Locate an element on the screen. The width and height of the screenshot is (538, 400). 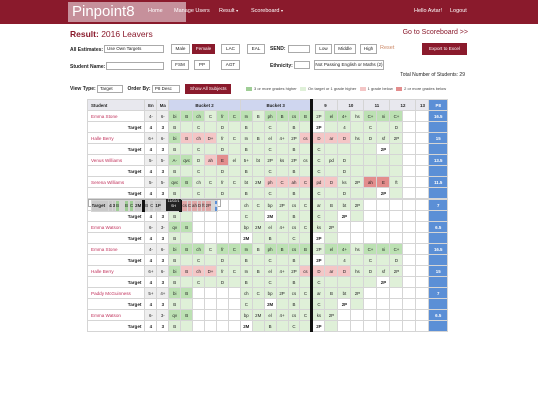
col-bucket-3: Bucket 3 is located at coordinates (276, 105).